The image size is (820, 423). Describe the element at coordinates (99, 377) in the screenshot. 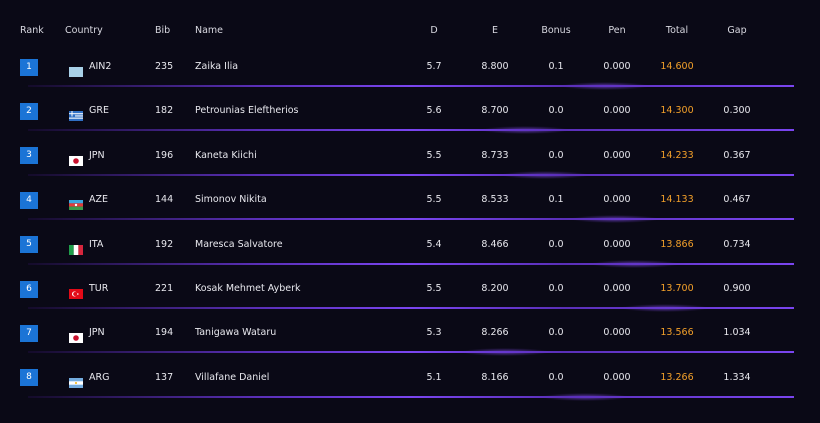

I see `country-code: ARG` at that location.